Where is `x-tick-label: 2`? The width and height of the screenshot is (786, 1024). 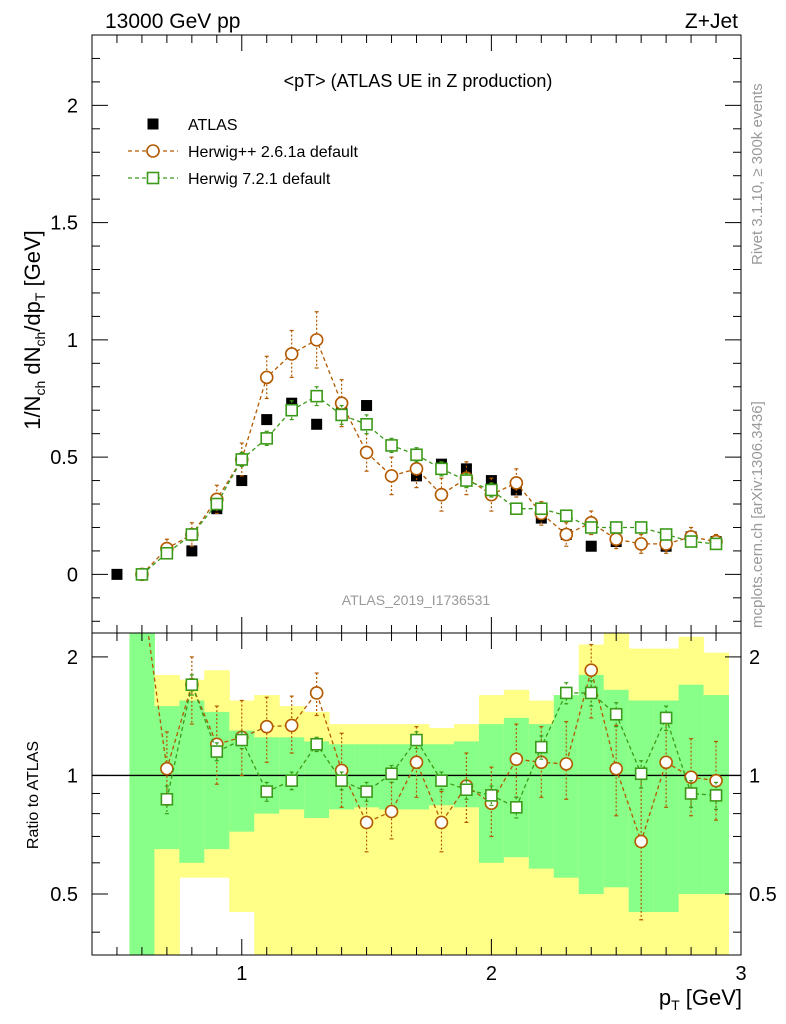 x-tick-label: 2 is located at coordinates (491, 974).